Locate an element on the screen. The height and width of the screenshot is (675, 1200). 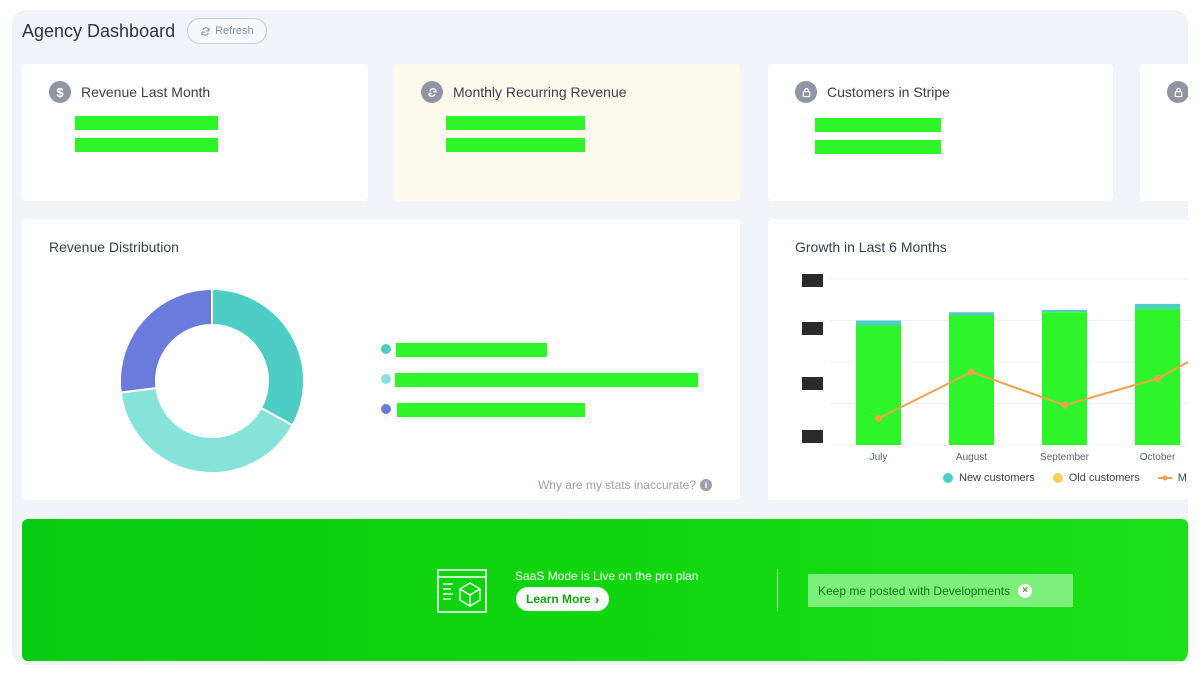
legend-item-m: M is located at coordinates (1172, 478).